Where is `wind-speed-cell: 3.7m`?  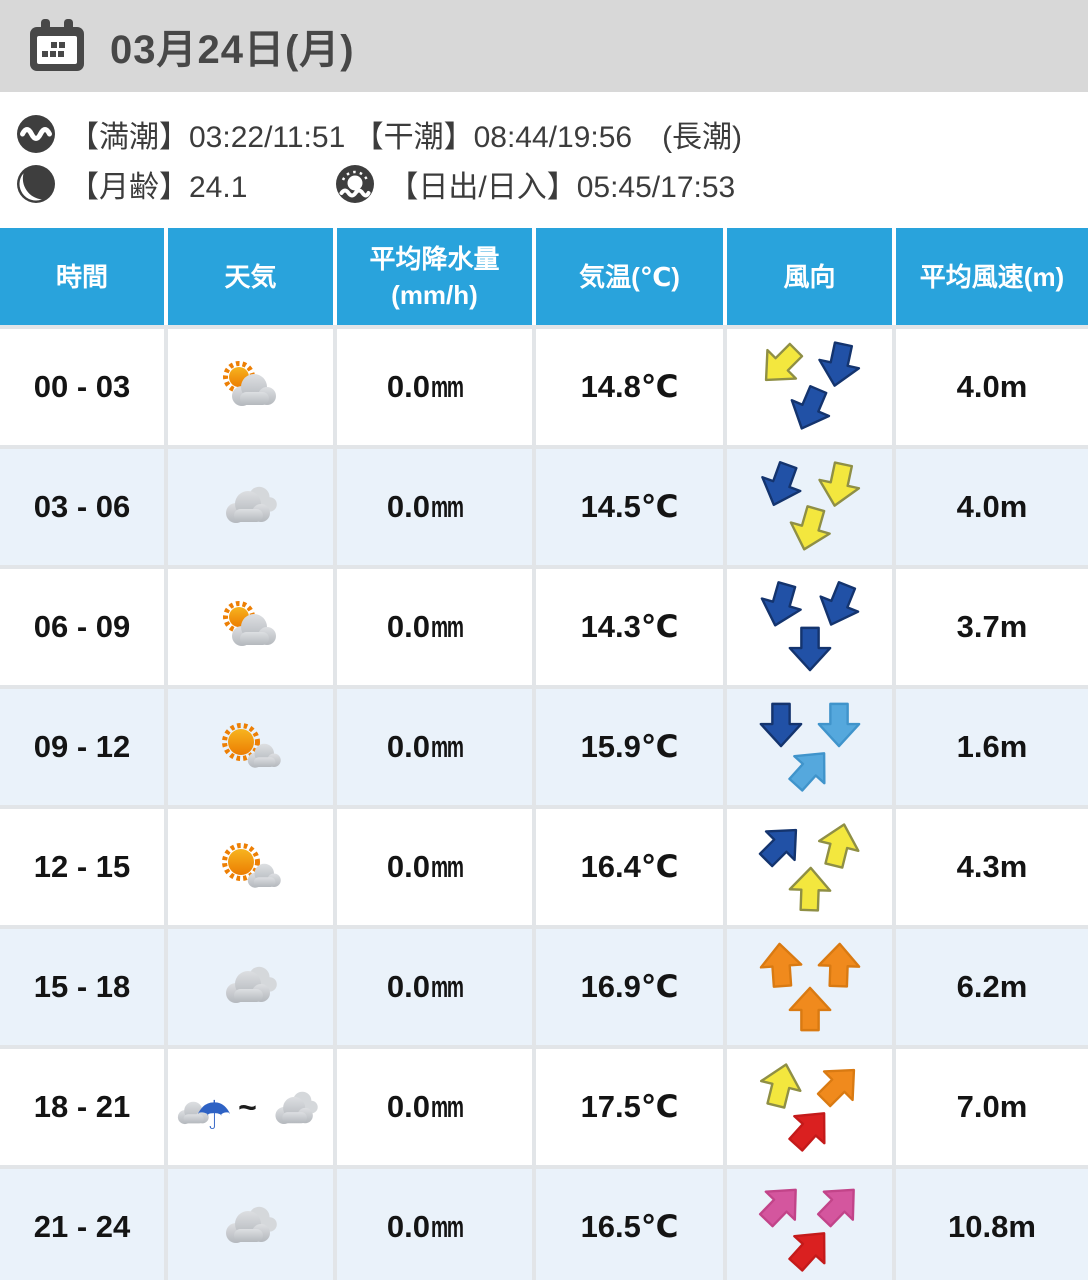 wind-speed-cell: 3.7m is located at coordinates (992, 627).